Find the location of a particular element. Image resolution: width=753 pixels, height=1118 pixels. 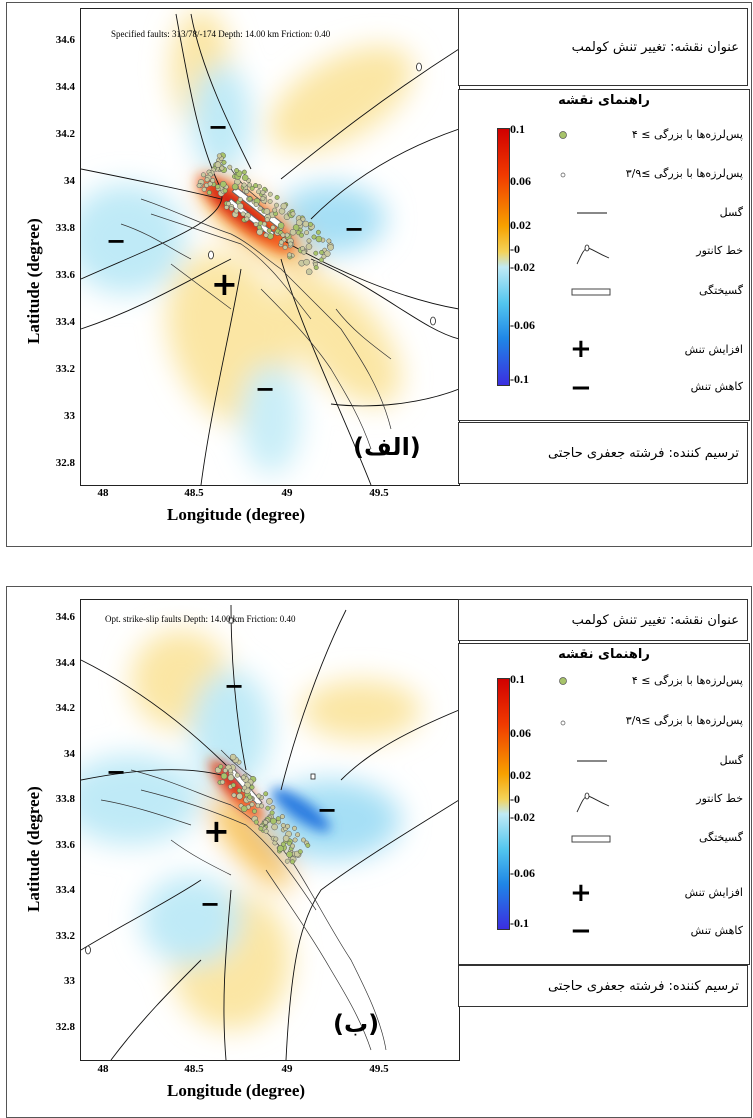

x-axis-label: Longitude (degree) is located at coordinates (236, 514).